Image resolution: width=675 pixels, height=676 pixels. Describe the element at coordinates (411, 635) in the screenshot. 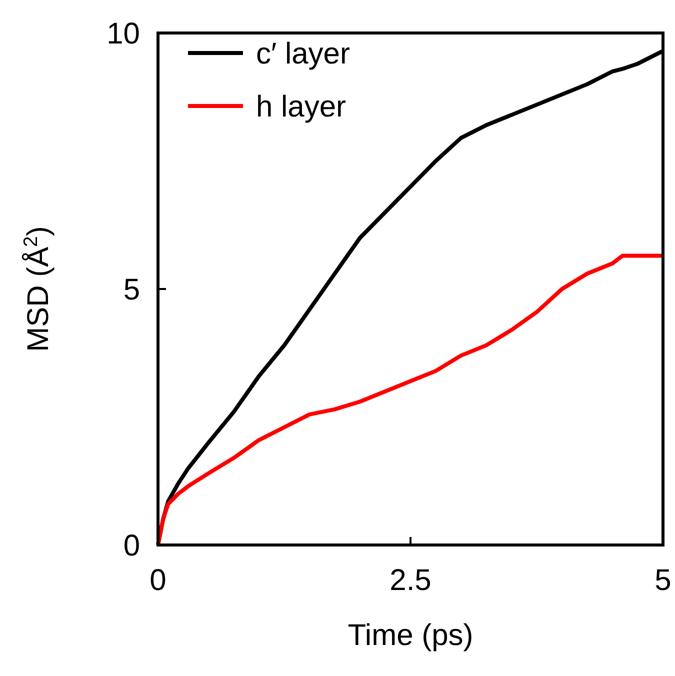

I see `x-axis-title: Time (ps)` at that location.